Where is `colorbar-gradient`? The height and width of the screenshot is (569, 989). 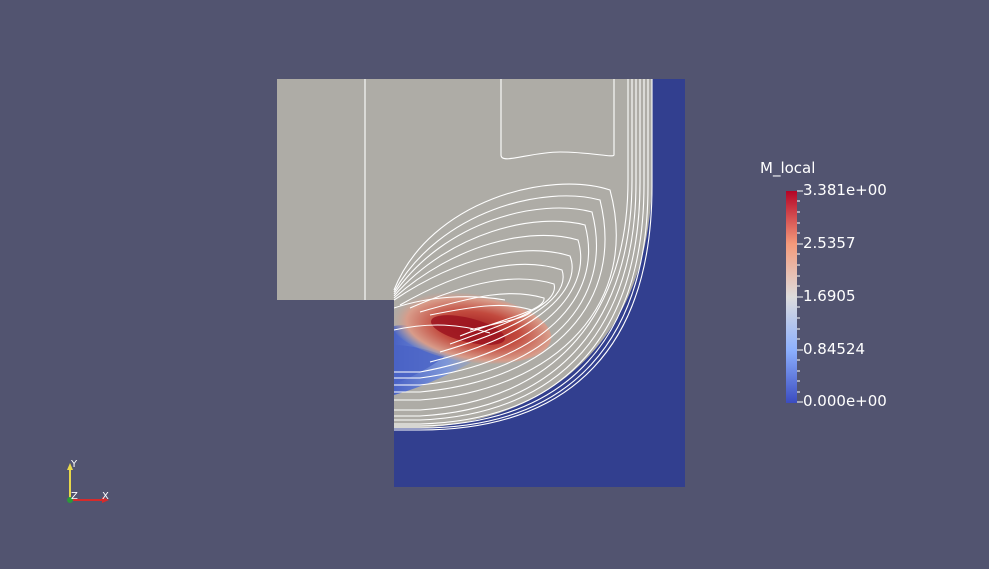 colorbar-gradient is located at coordinates (791, 297).